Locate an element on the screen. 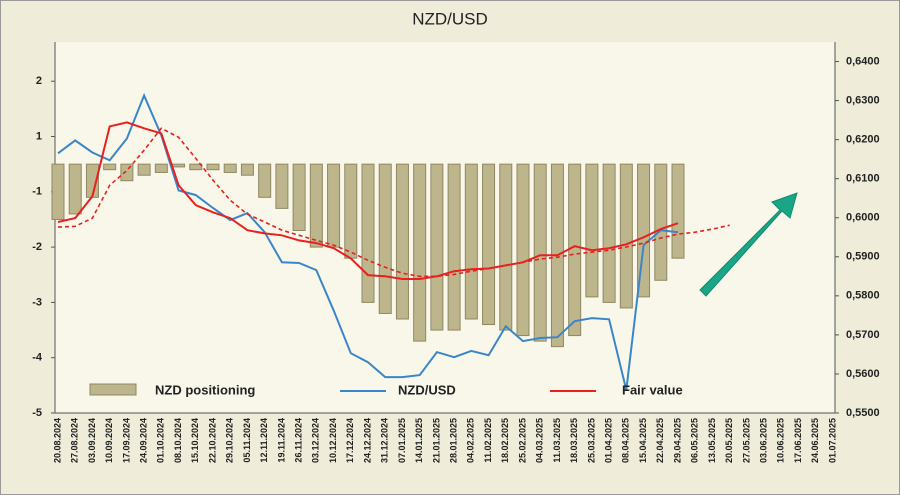 Image resolution: width=900 pixels, height=495 pixels. y-tick-label: -5 is located at coordinates (37, 413).